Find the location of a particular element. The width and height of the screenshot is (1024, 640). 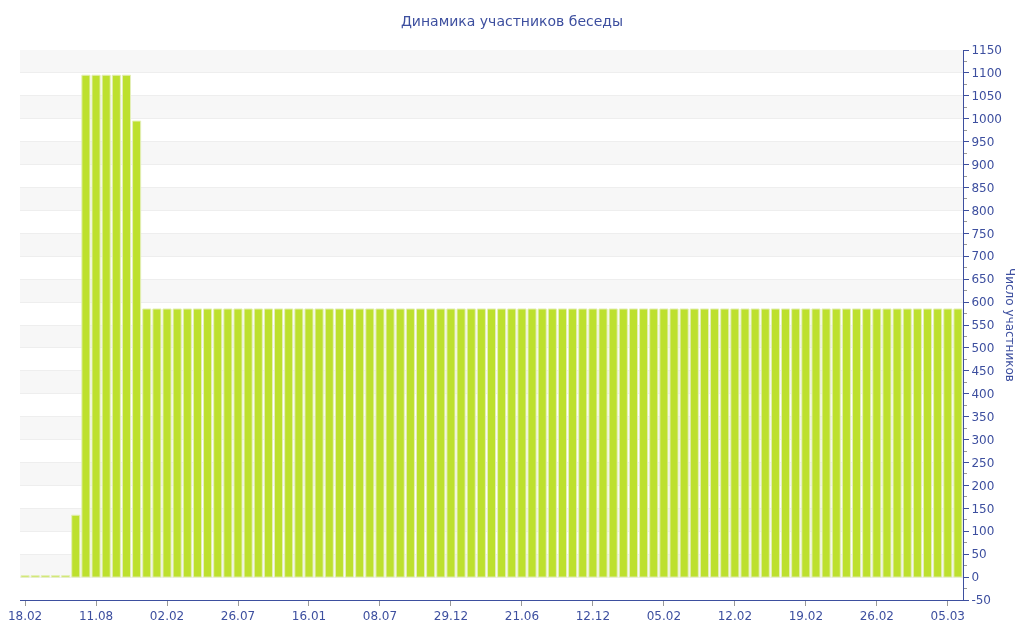

x-tick-label: 29.12 is located at coordinates (451, 616).